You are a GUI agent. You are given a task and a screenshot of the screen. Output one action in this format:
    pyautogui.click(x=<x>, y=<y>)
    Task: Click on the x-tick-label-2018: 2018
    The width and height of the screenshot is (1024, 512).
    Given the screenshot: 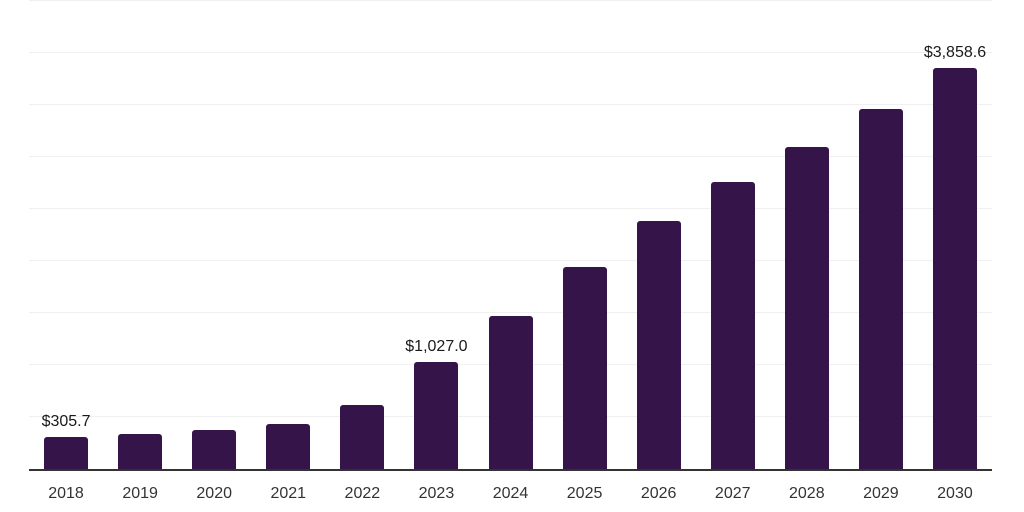 What is the action you would take?
    pyautogui.click(x=66, y=493)
    